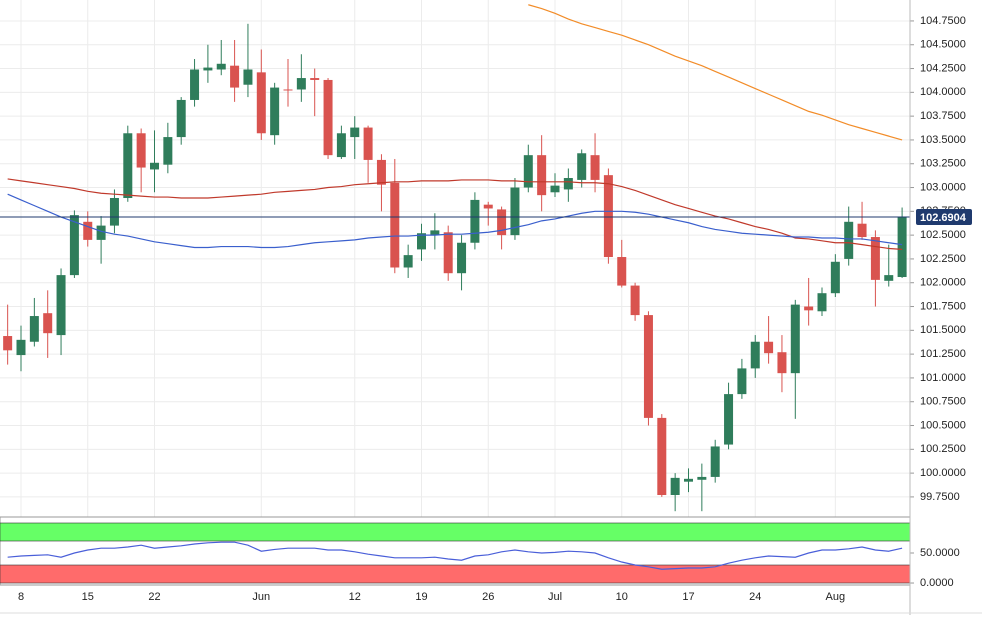 The width and height of the screenshot is (982, 620). What do you see at coordinates (943, 45) in the screenshot?
I see `y-tick-label: 104.5000` at bounding box center [943, 45].